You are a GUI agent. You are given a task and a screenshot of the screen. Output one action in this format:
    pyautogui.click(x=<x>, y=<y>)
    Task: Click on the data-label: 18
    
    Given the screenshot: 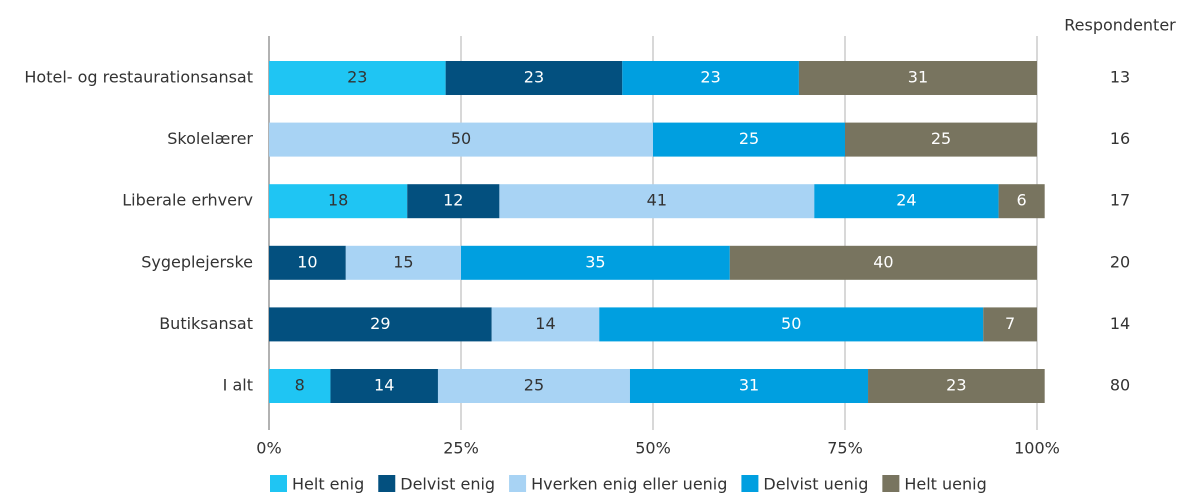 What is the action you would take?
    pyautogui.click(x=338, y=200)
    